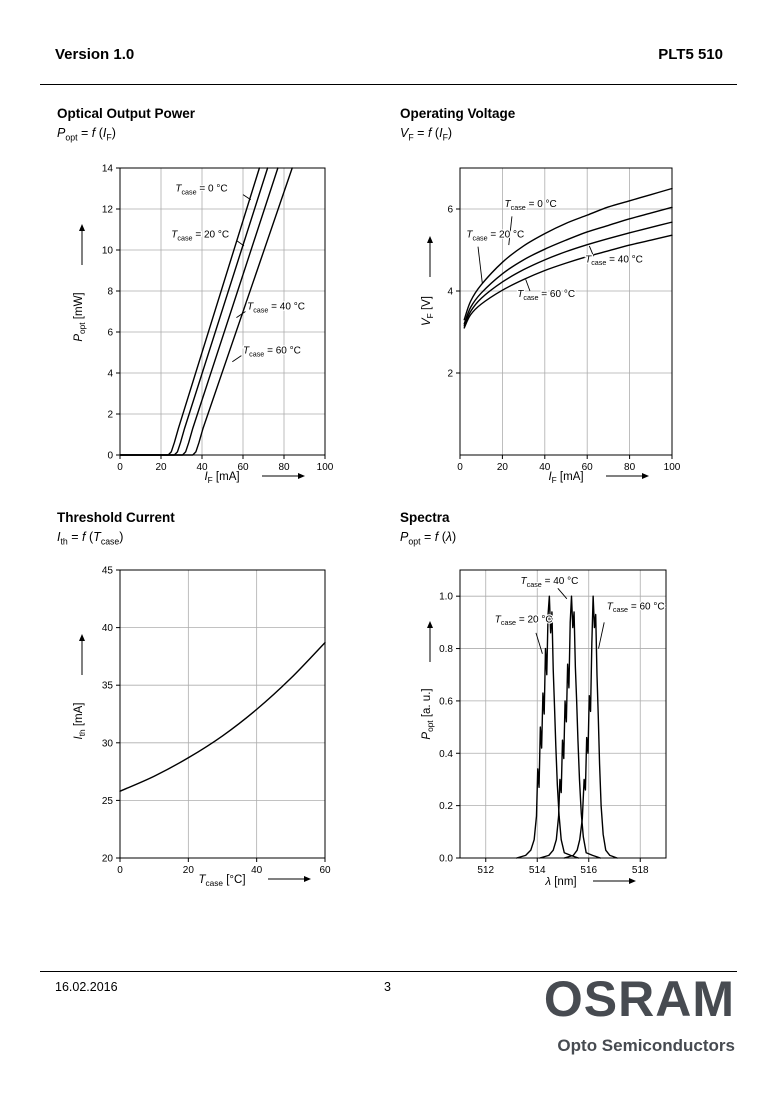 This screenshot has width=775, height=1098. I want to click on section-formula-operating-voltage: VF = f (IF), so click(426, 134).